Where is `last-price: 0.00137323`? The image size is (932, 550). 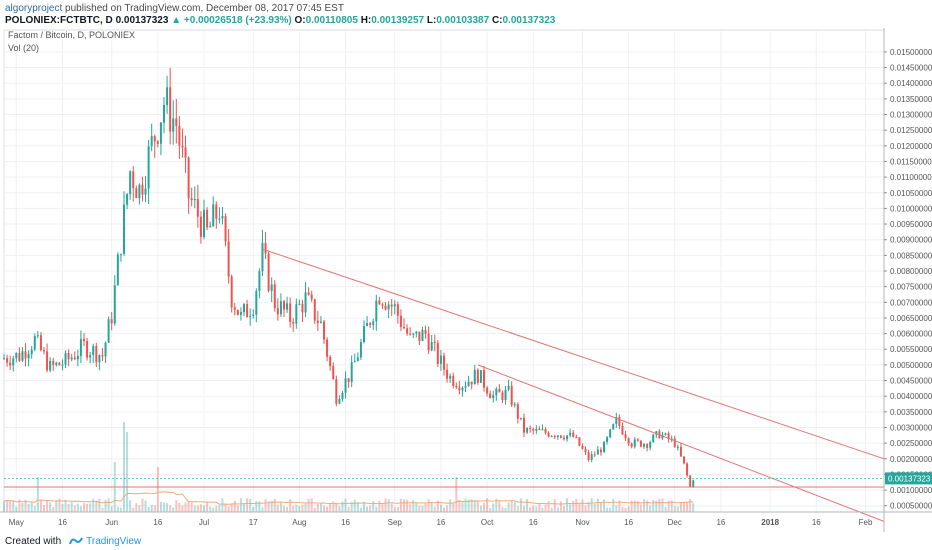
last-price: 0.00137323 is located at coordinates (142, 20).